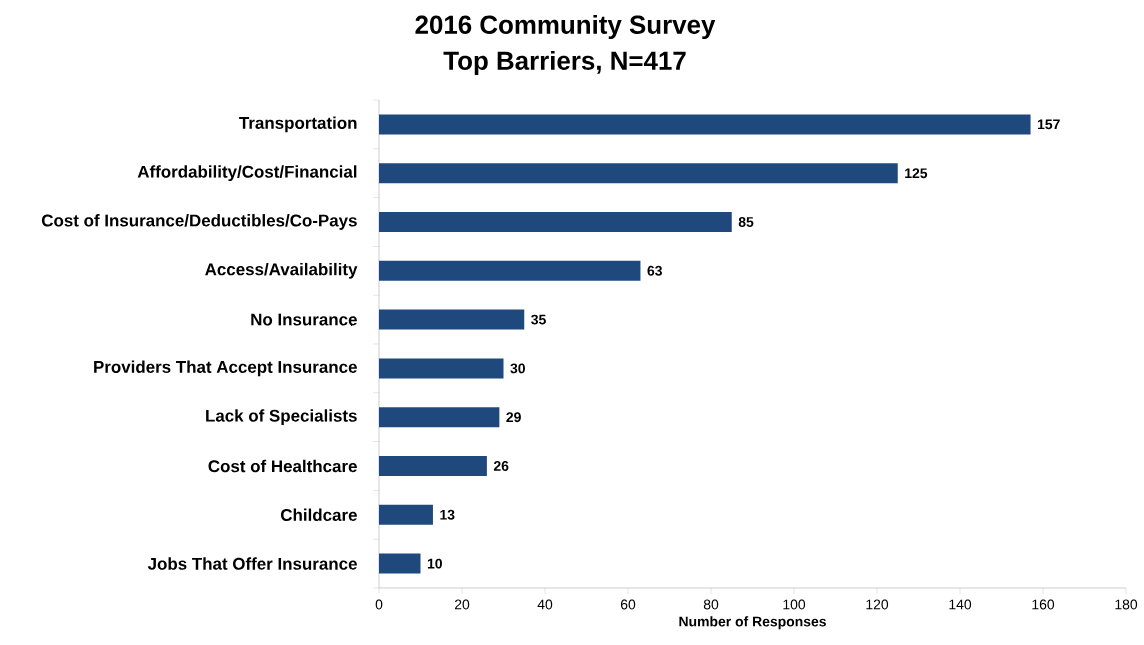 The width and height of the screenshot is (1144, 645). I want to click on chart-title: 2016 Community Survey, so click(565, 27).